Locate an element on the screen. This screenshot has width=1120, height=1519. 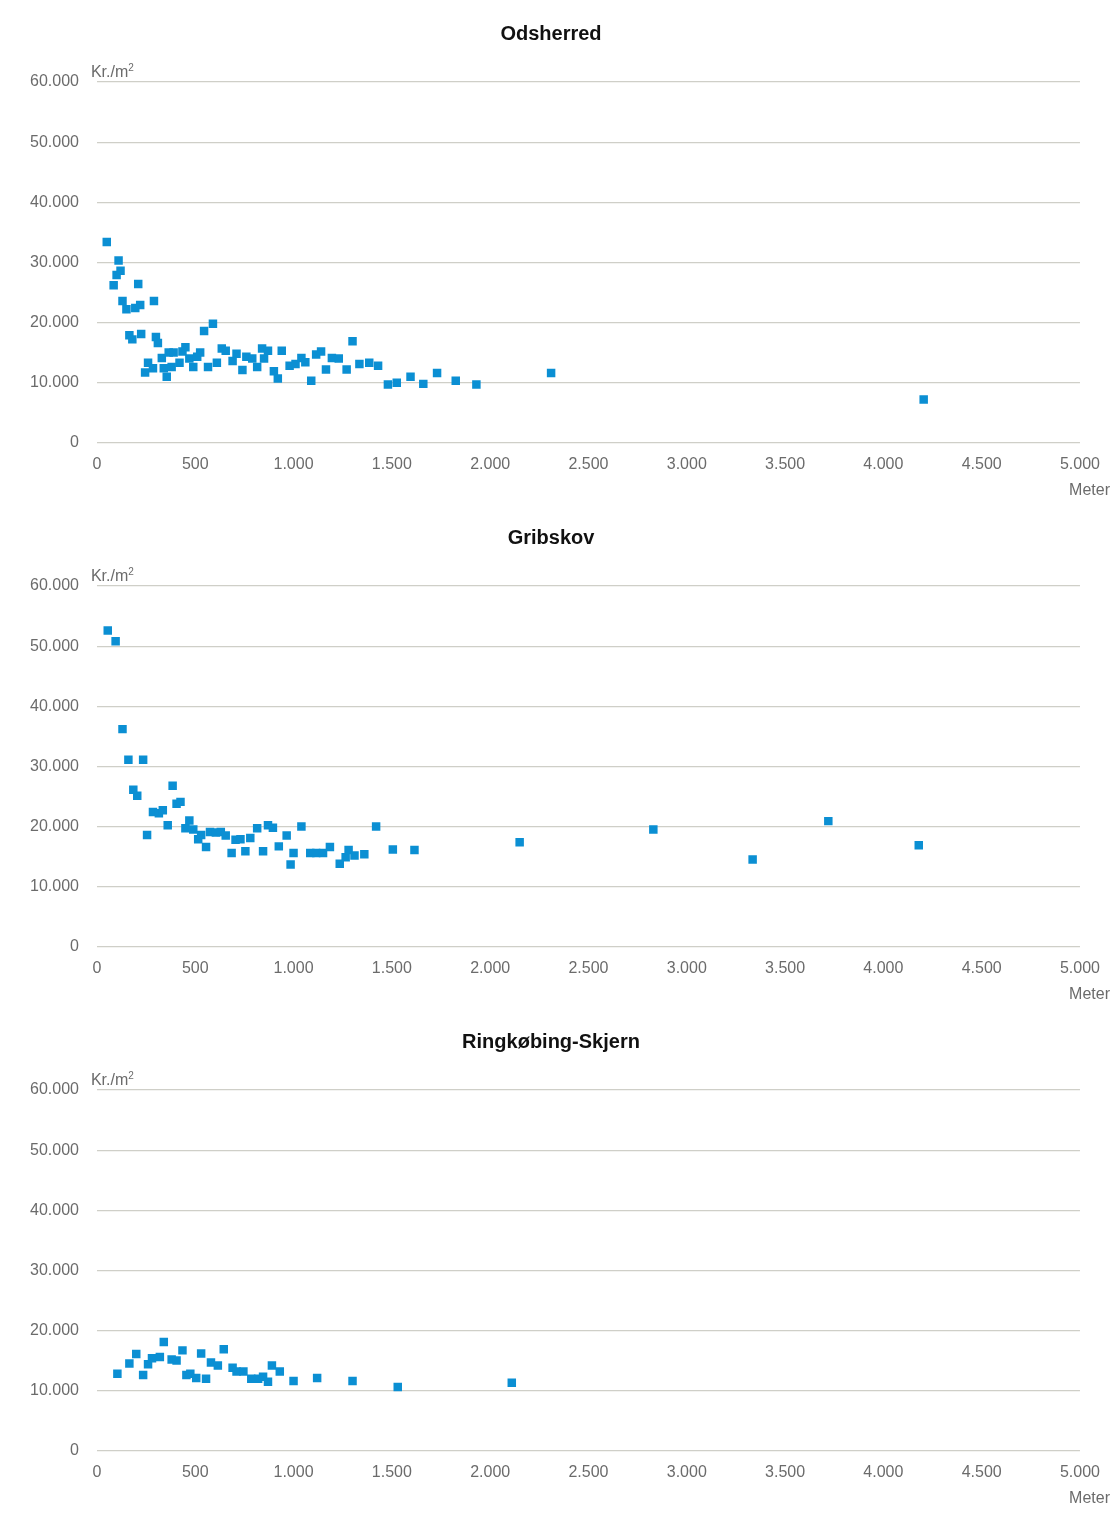
chart-title: Odsherred is located at coordinates (551, 32).